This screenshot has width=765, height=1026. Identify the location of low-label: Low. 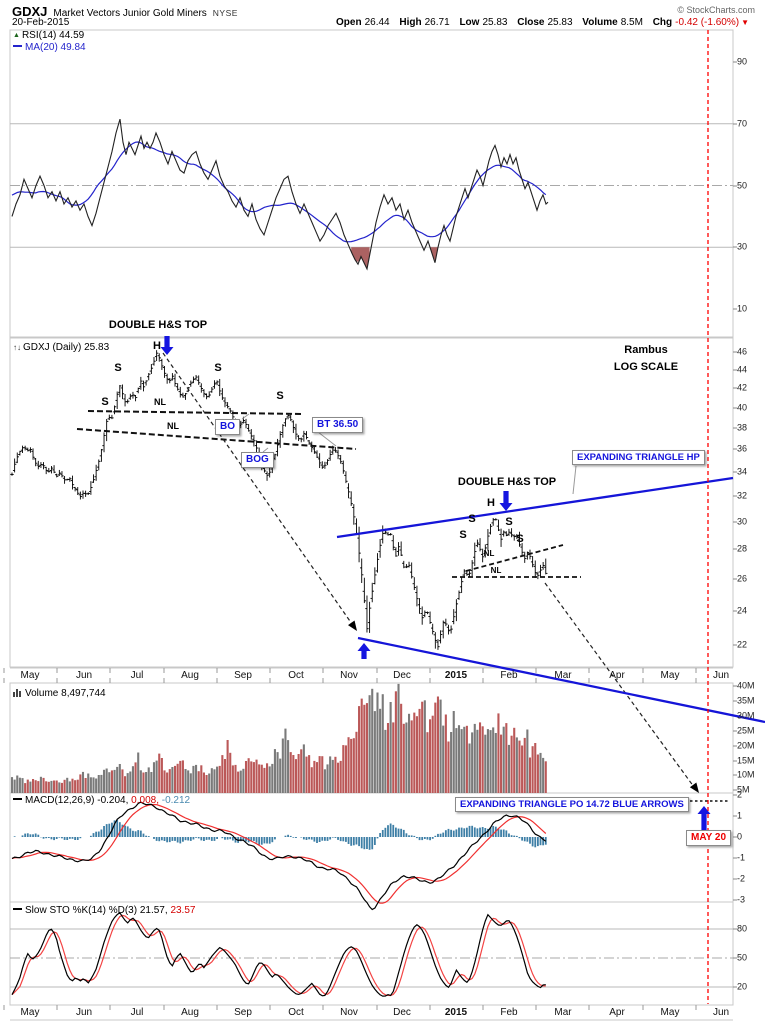
(469, 22).